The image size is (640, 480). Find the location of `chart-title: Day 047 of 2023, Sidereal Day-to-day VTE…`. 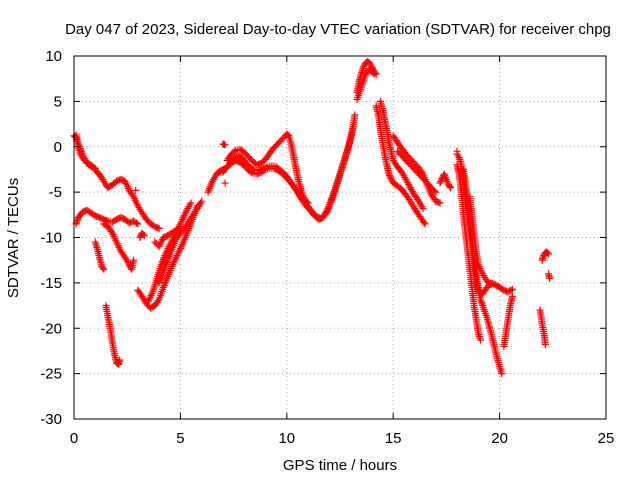

chart-title: Day 047 of 2023, Sidereal Day-to-day VTE… is located at coordinates (338, 29).